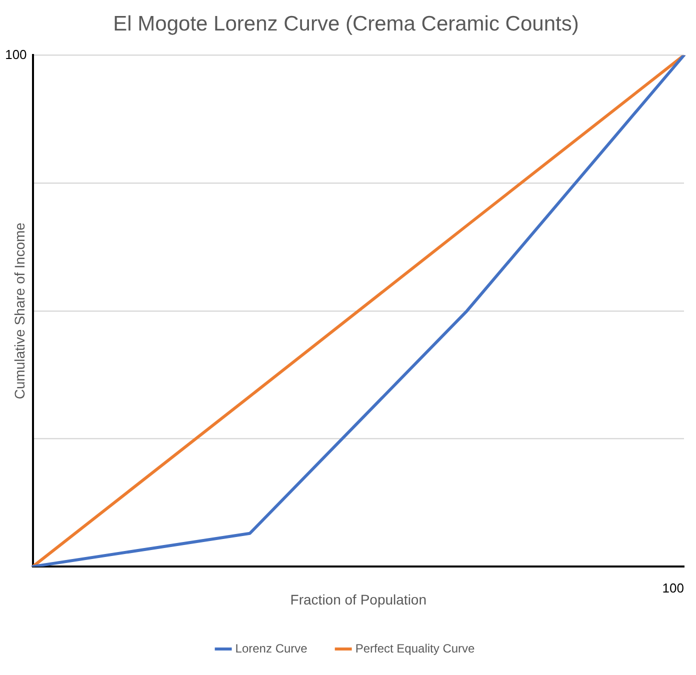  What do you see at coordinates (19, 311) in the screenshot?
I see `y-axis-title: Cumulative Share of Income` at bounding box center [19, 311].